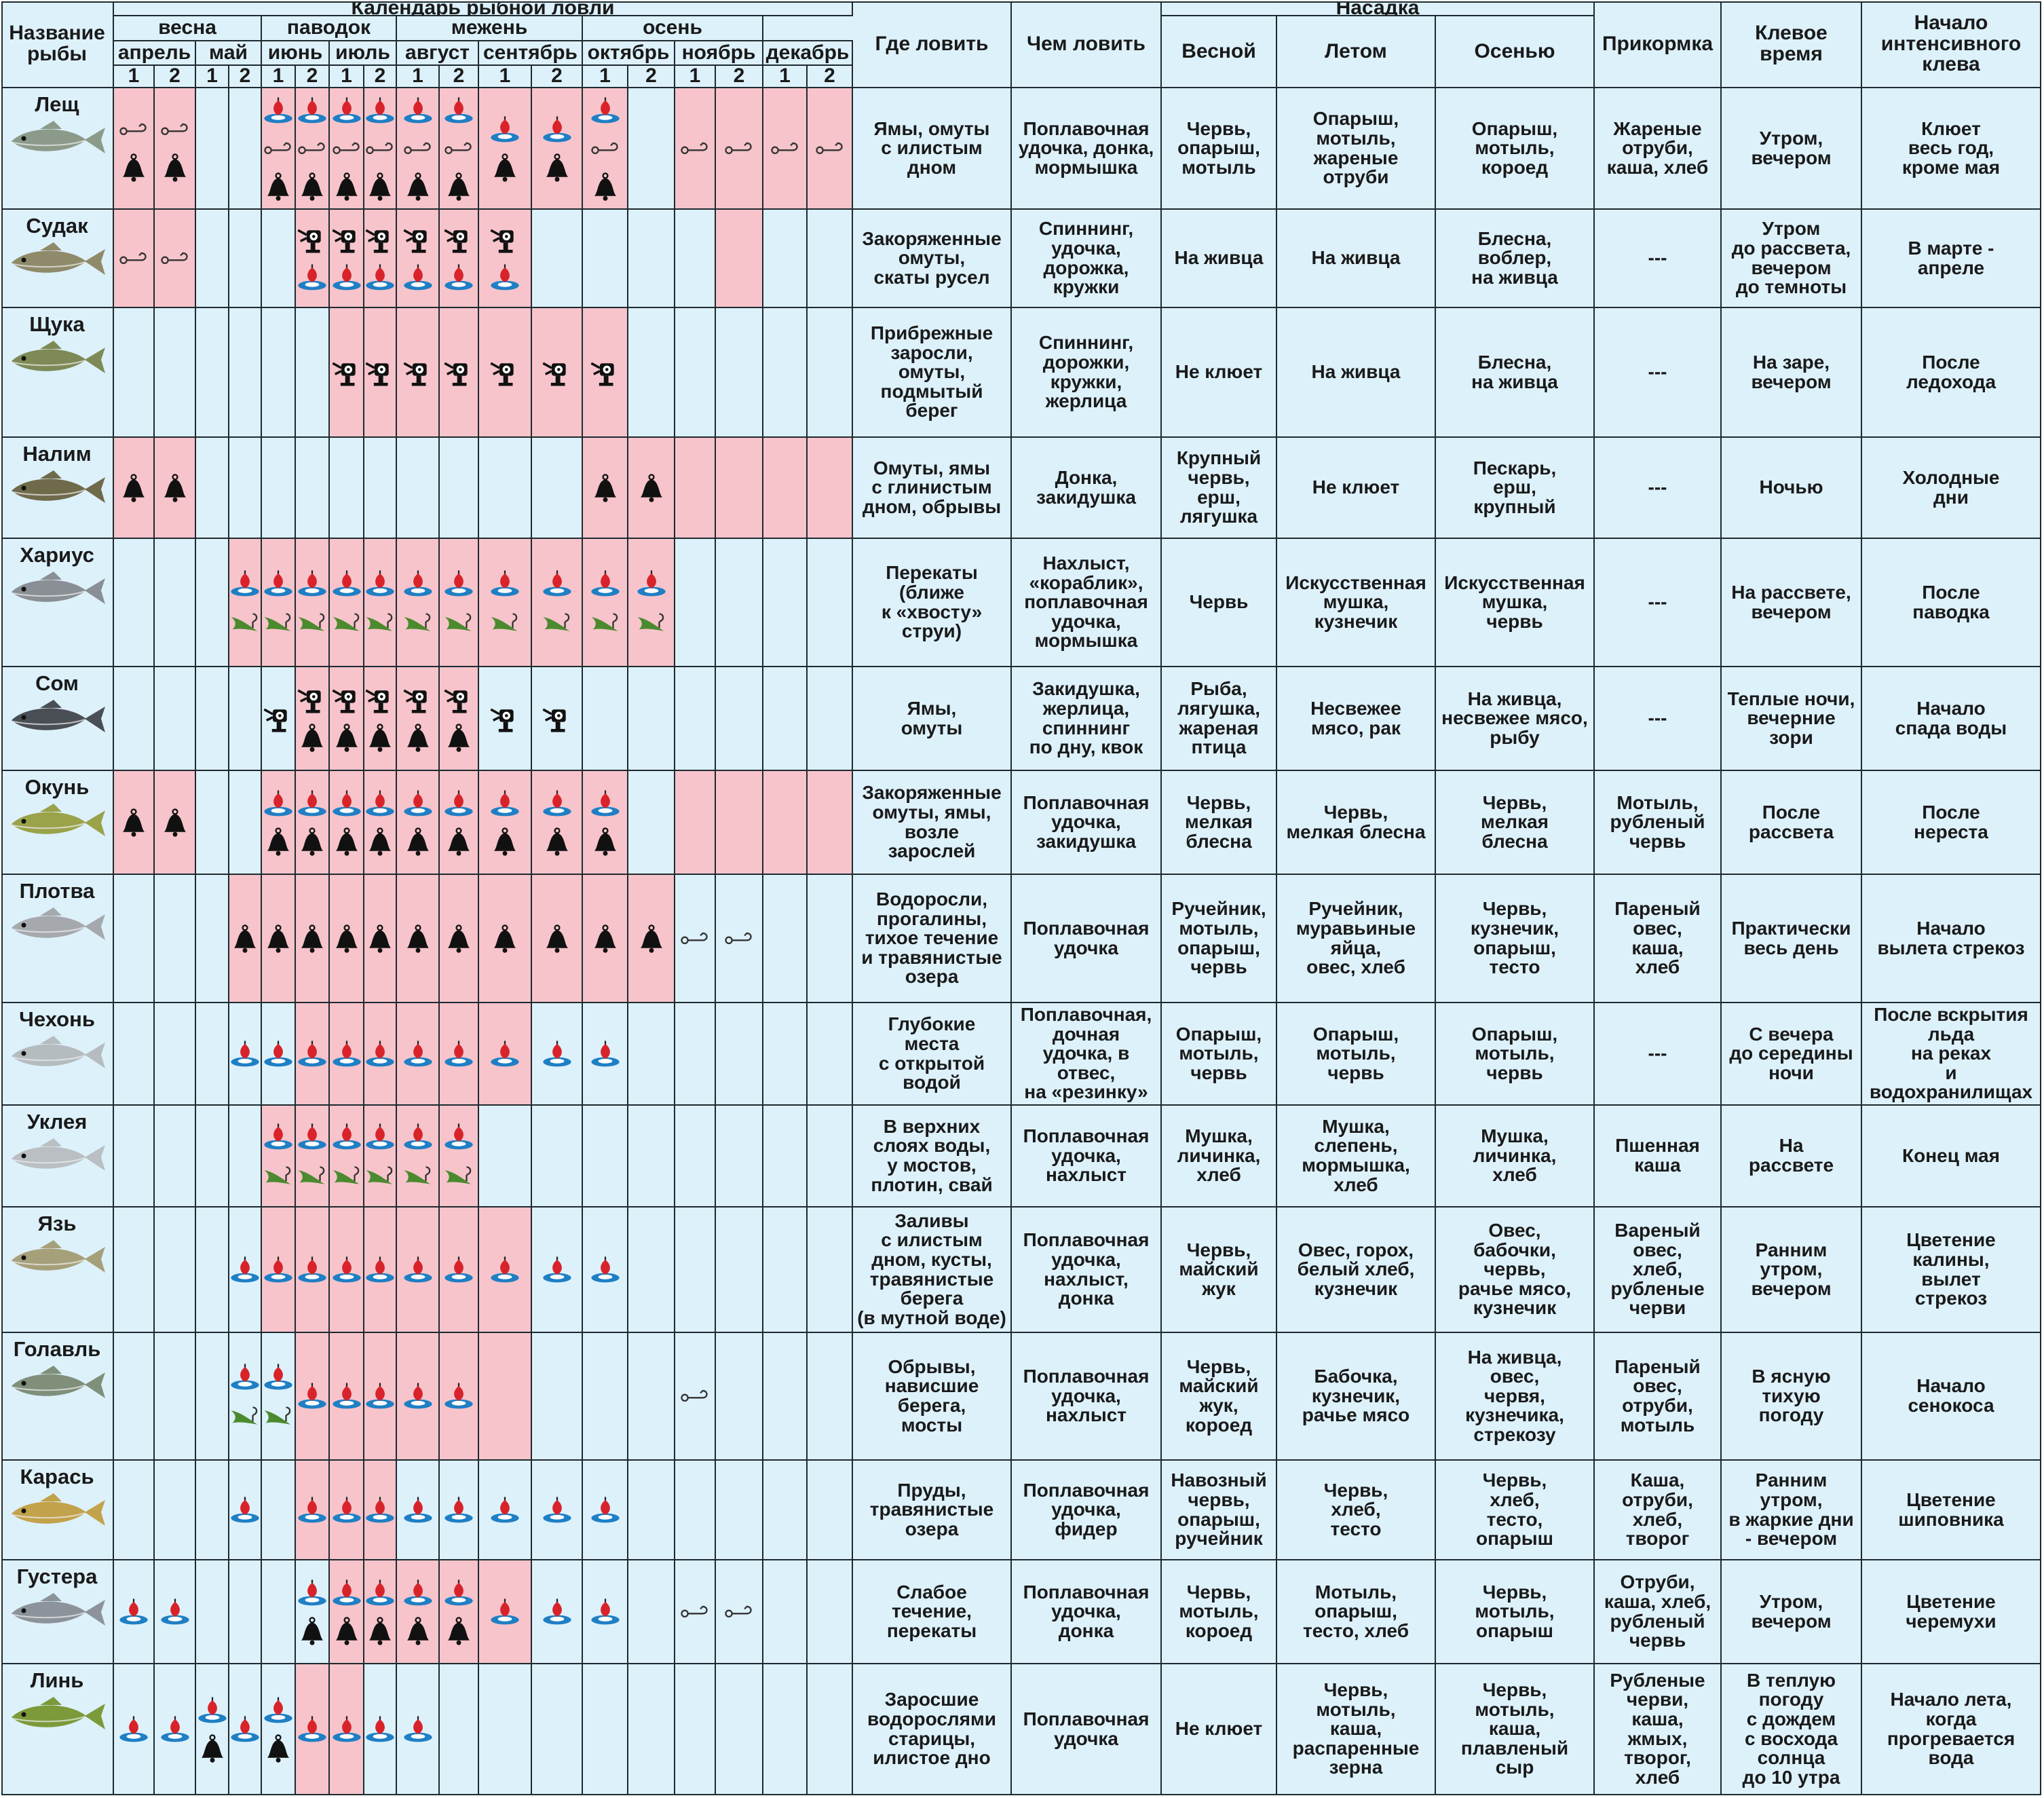  I want to click on fish-name: Сом, so click(57, 683).